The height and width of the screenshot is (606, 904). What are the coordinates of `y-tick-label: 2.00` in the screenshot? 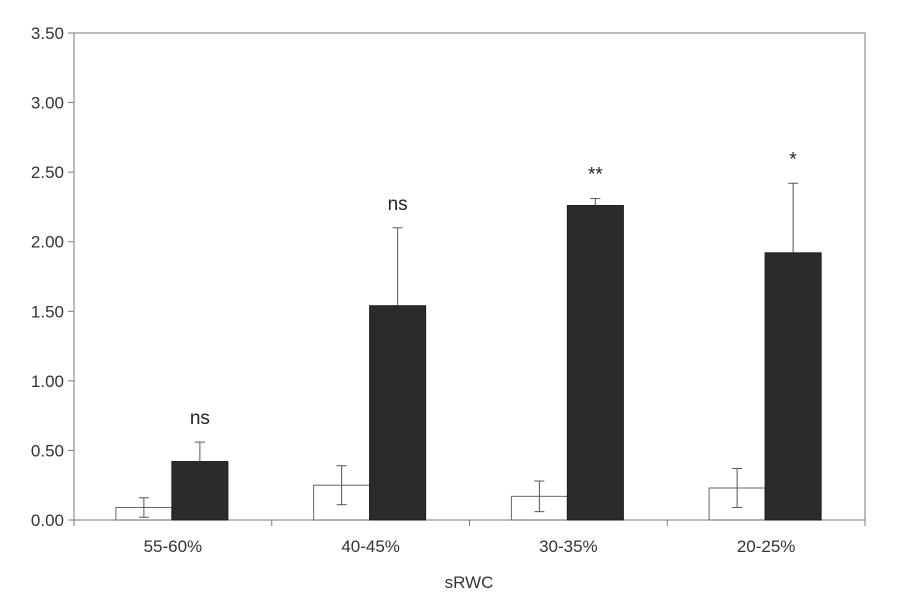 It's located at (47, 242).